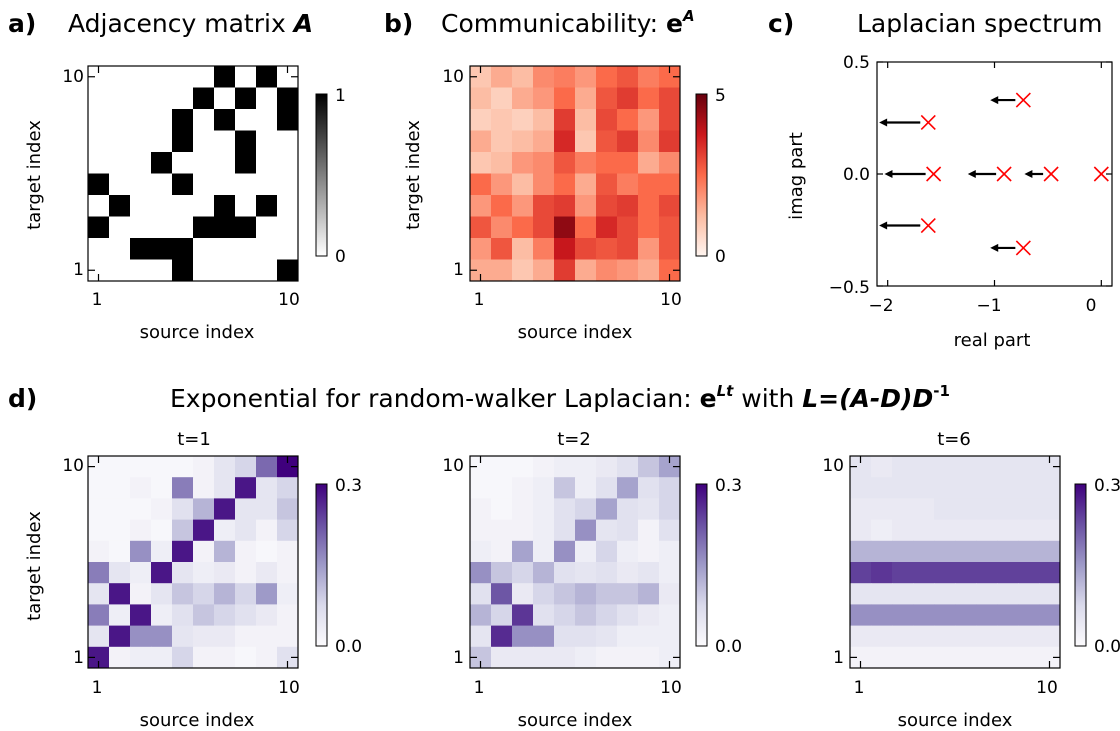 Image resolution: width=1120 pixels, height=731 pixels. Describe the element at coordinates (575, 173) in the screenshot. I see `communicability-frame` at that location.